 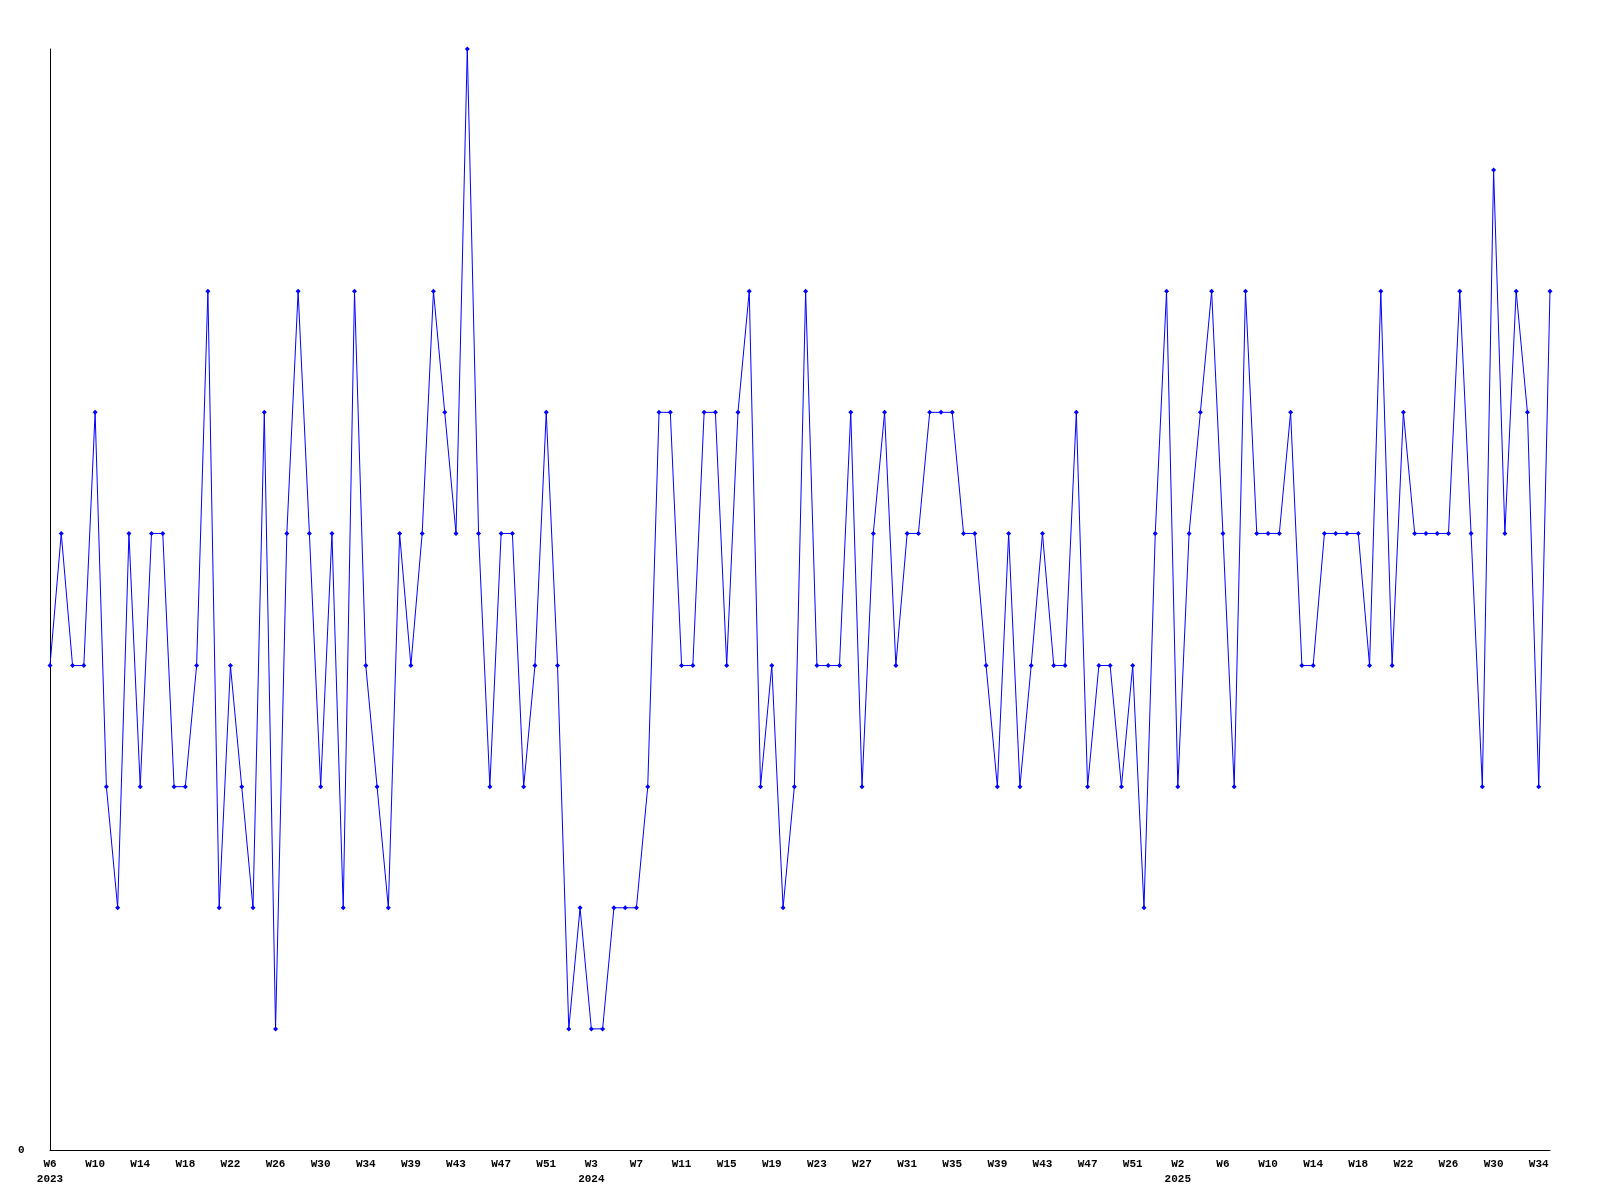 I want to click on x-tick-label: W27, so click(x=862, y=1163).